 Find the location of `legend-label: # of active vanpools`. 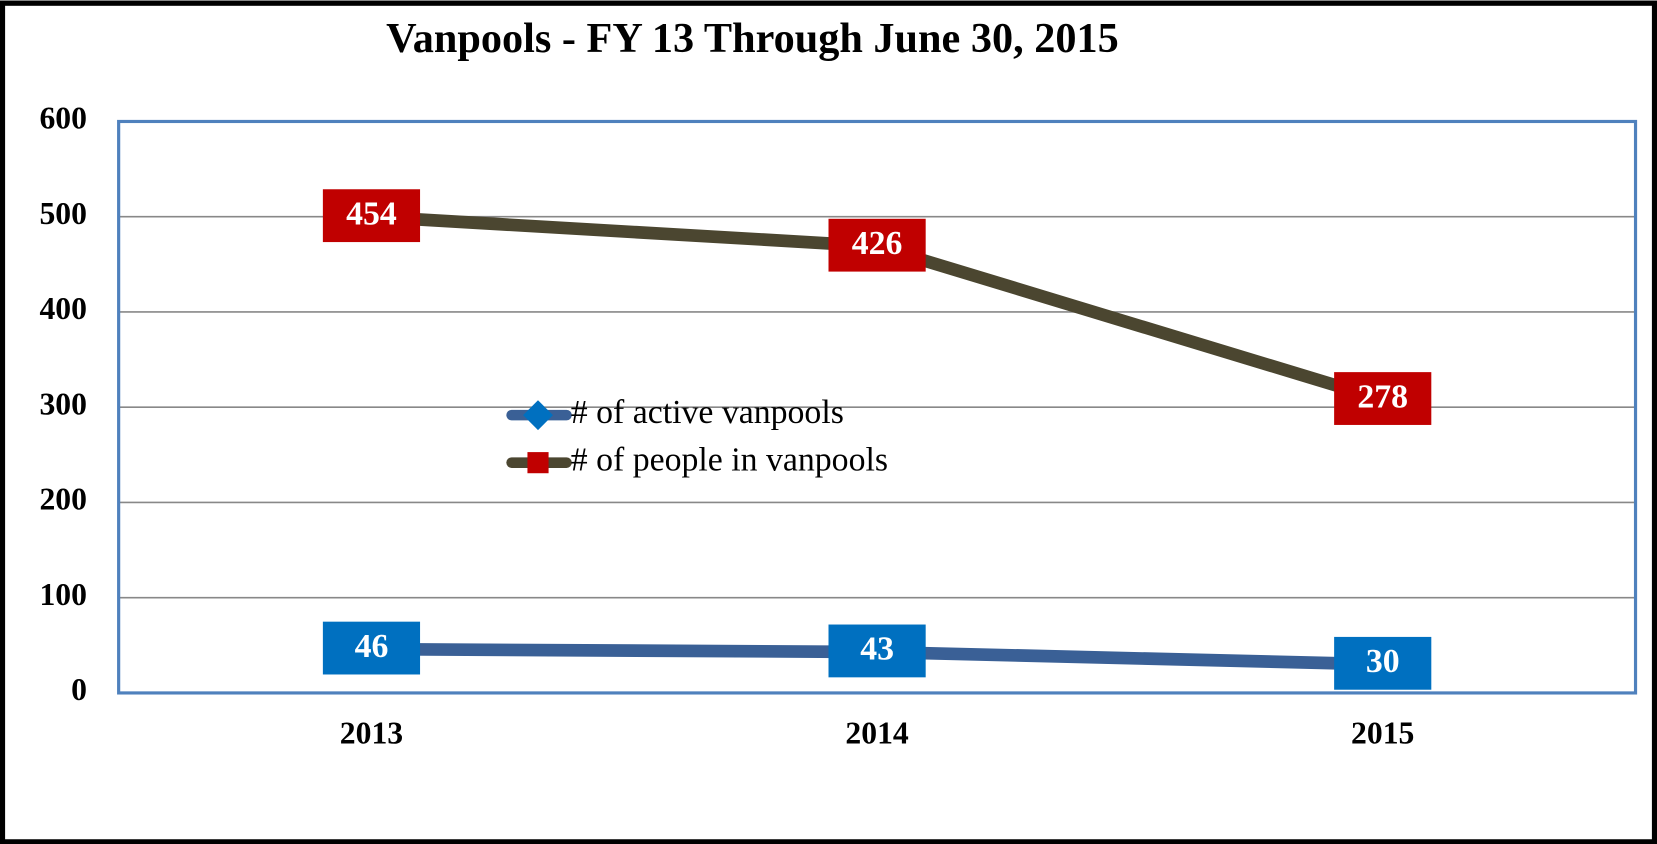

legend-label: # of active vanpools is located at coordinates (707, 412).